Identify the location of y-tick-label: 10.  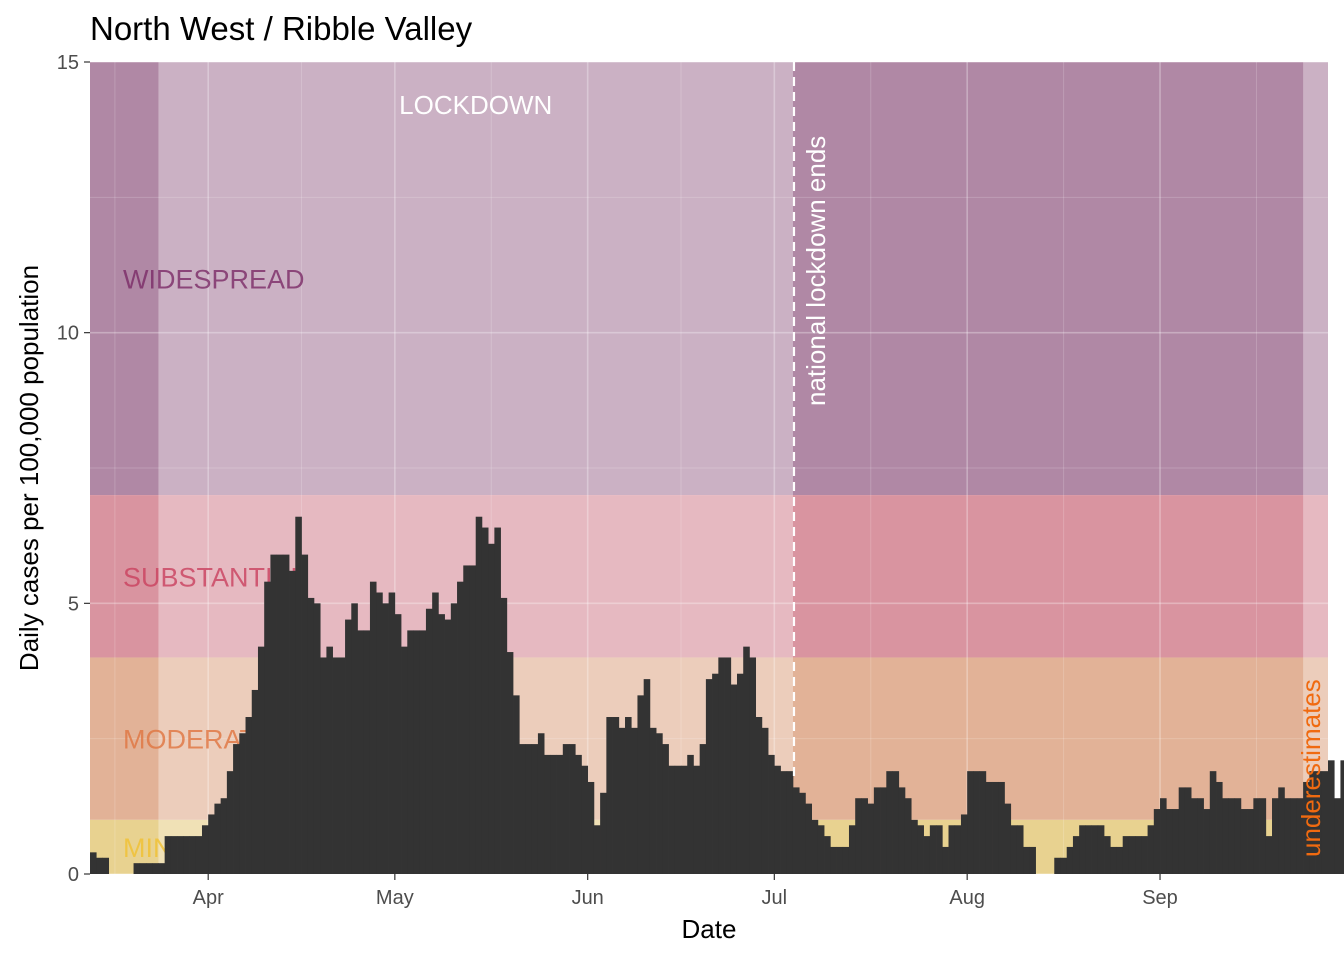
(68, 334).